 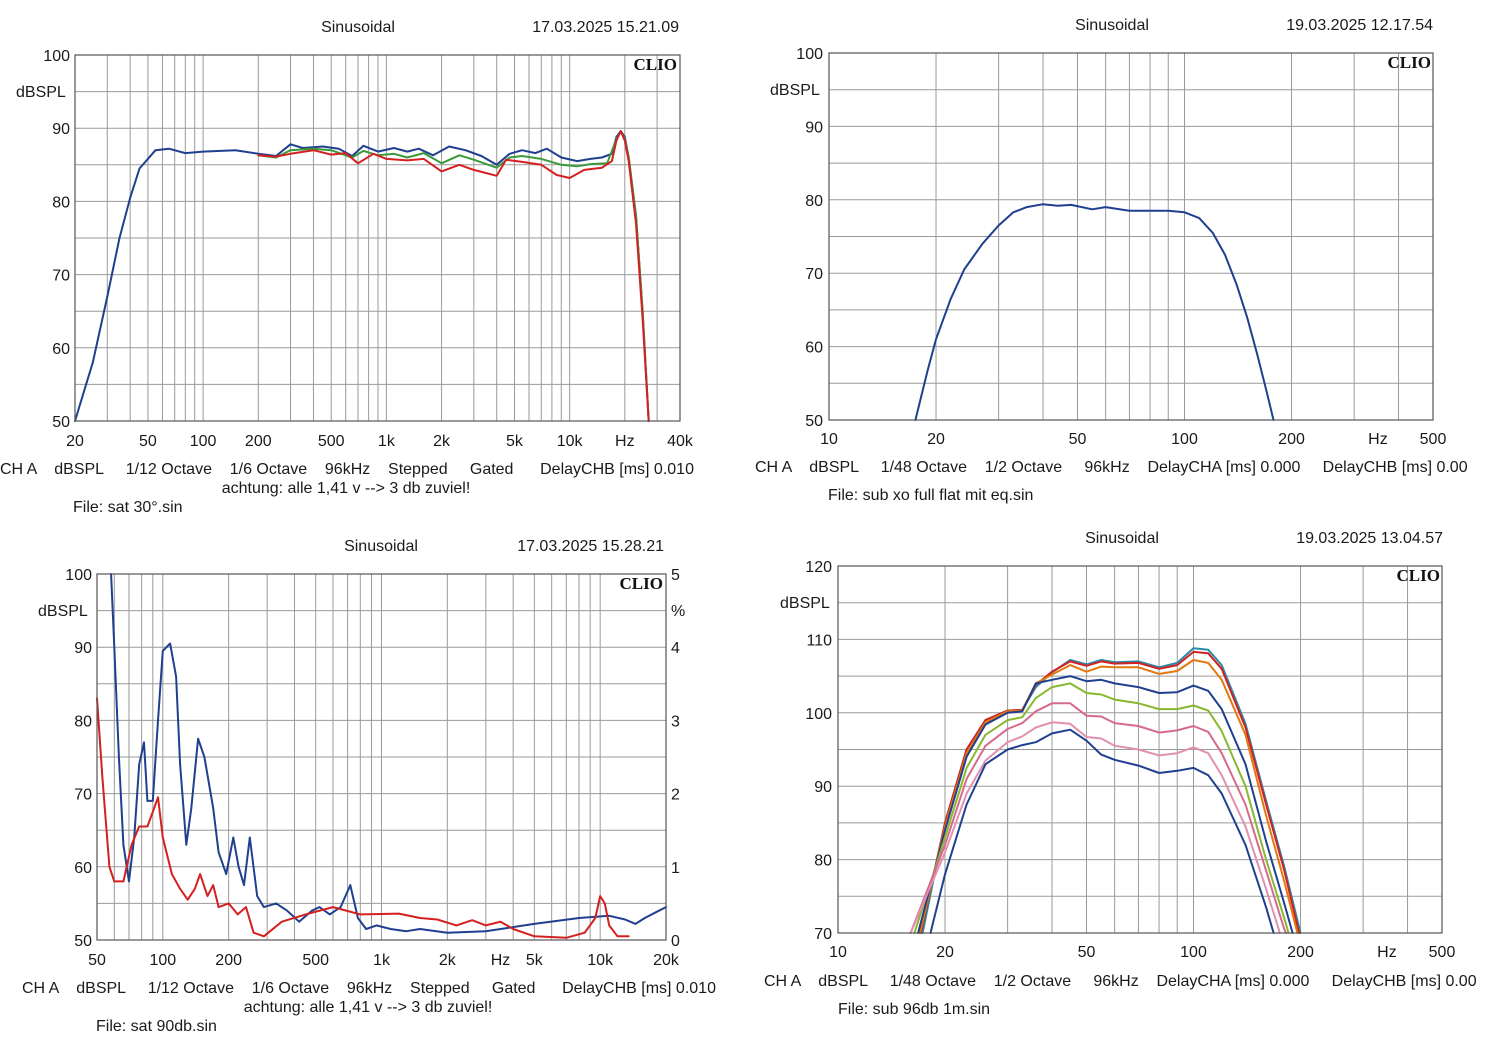 I want to click on chart-2-file: File: sub xo full flat mit eq.sin, so click(x=930, y=495).